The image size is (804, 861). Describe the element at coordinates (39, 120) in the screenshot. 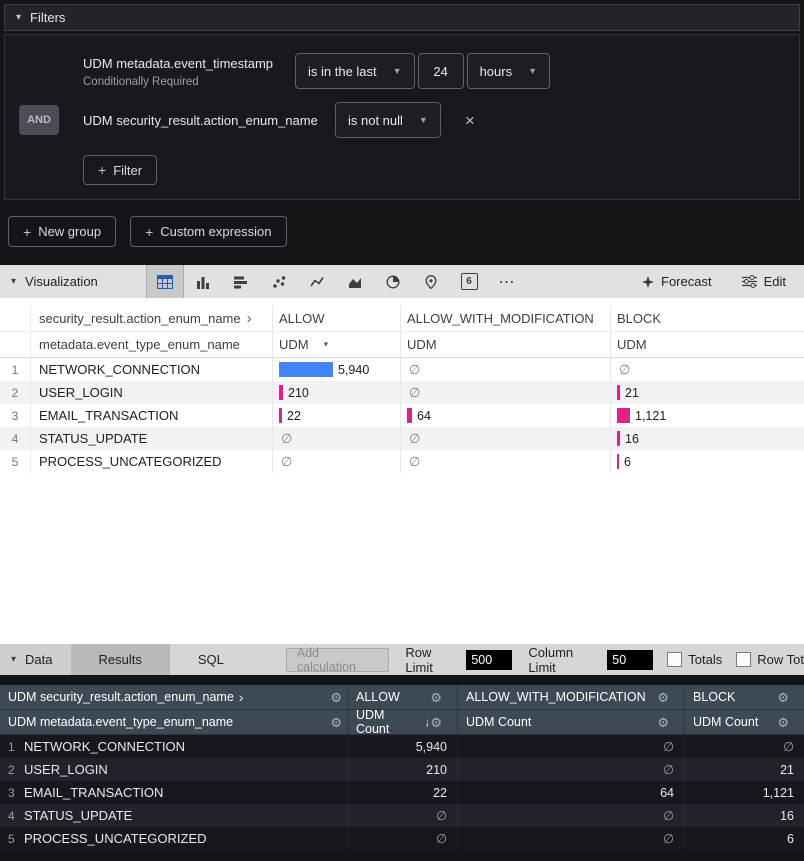

I see `and-conjunction-badge: AND` at that location.